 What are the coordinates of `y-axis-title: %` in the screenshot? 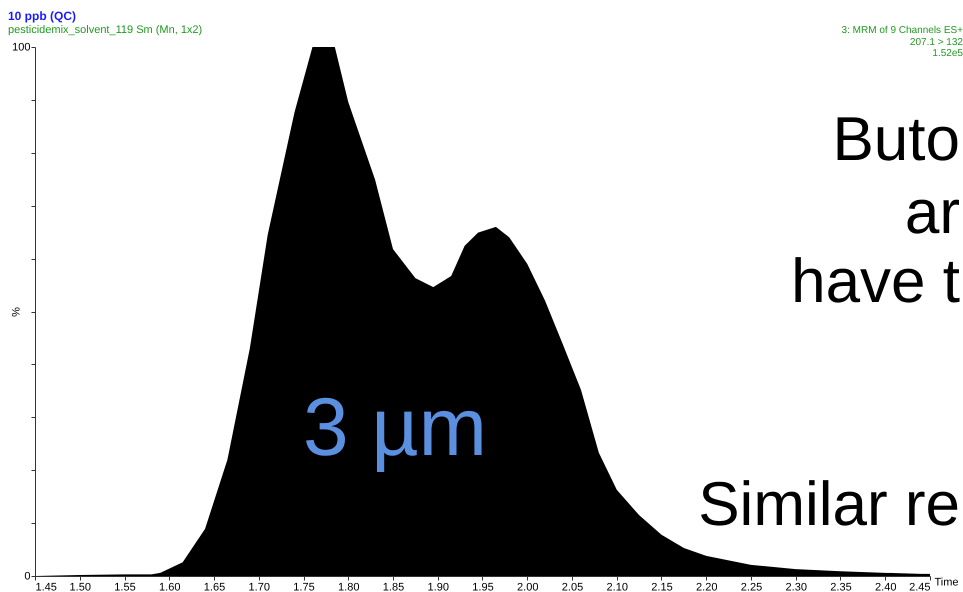 It's located at (16, 311).